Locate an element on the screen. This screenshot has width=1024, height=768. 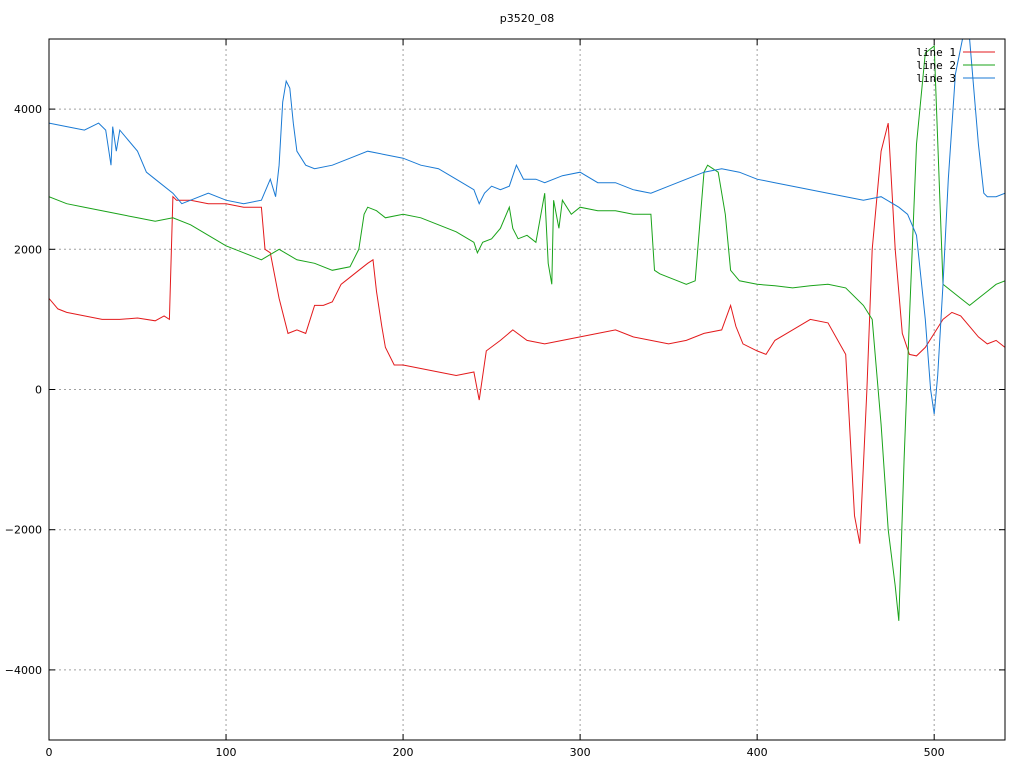
x-tick-label: 100 is located at coordinates (226, 752).